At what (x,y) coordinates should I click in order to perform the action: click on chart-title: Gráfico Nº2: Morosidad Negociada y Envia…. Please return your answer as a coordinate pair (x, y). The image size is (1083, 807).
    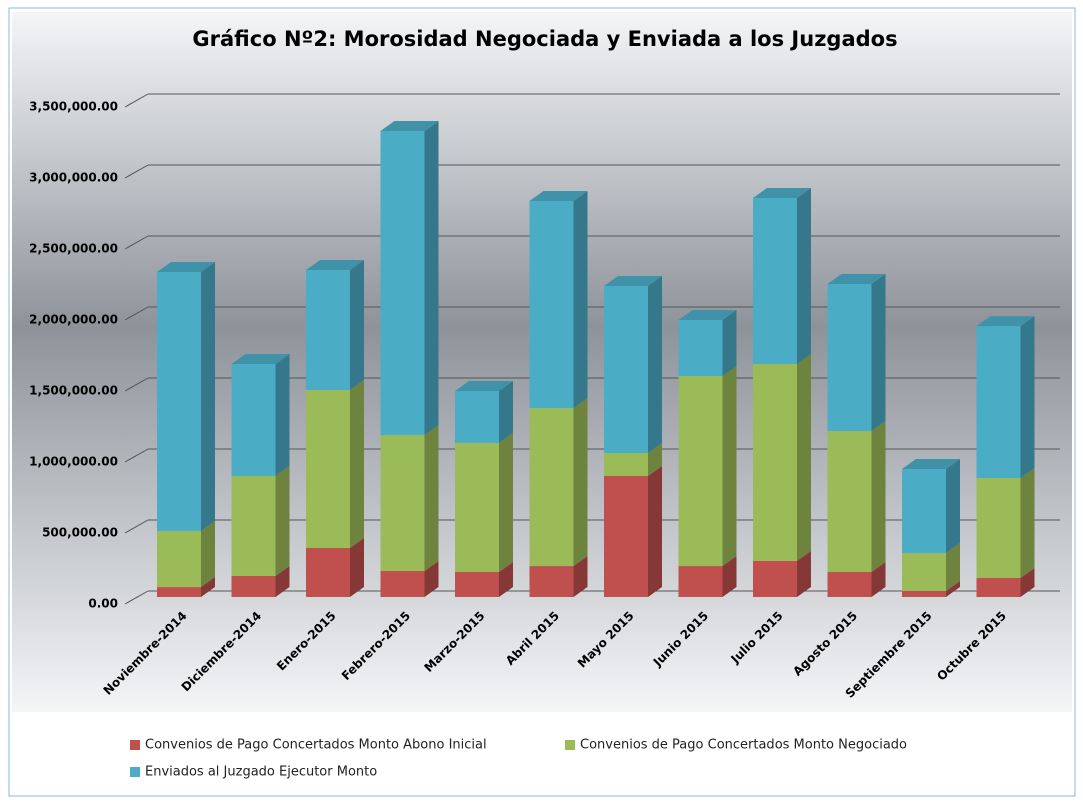
    Looking at the image, I should click on (544, 39).